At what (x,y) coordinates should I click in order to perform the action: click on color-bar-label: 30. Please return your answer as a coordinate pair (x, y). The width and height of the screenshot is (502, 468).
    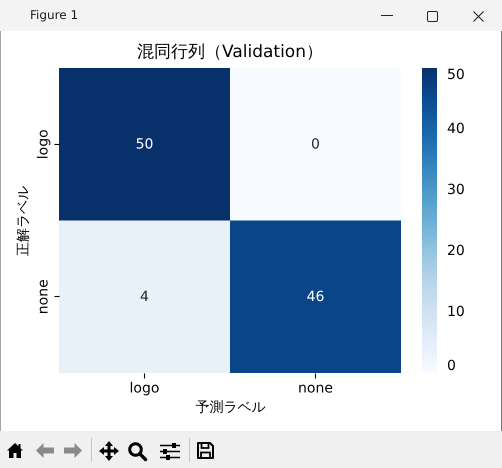
    Looking at the image, I should click on (456, 190).